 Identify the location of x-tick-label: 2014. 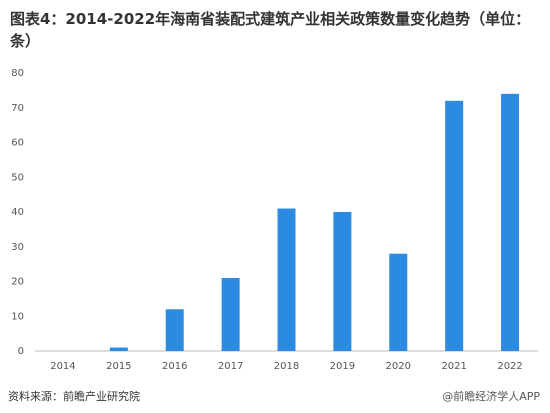
(62, 366).